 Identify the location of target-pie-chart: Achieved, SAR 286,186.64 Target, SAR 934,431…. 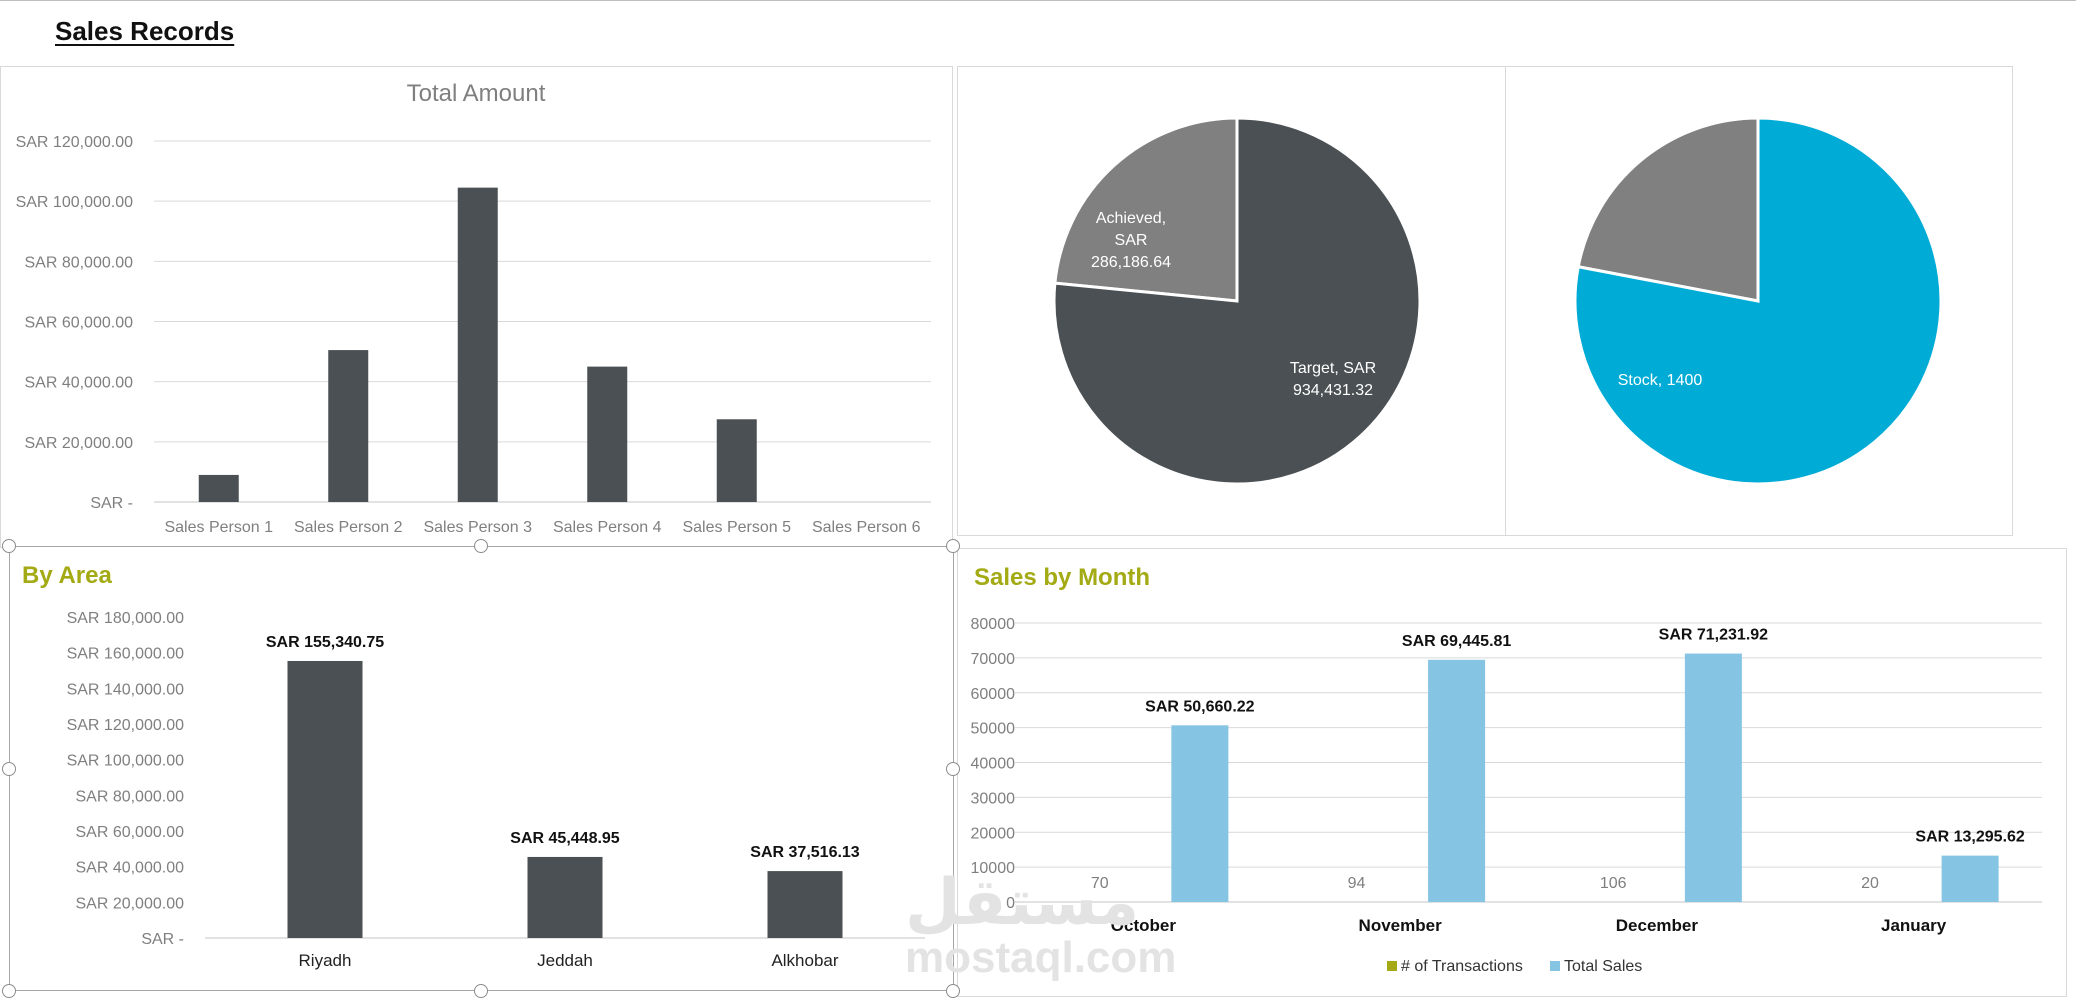
(1232, 301).